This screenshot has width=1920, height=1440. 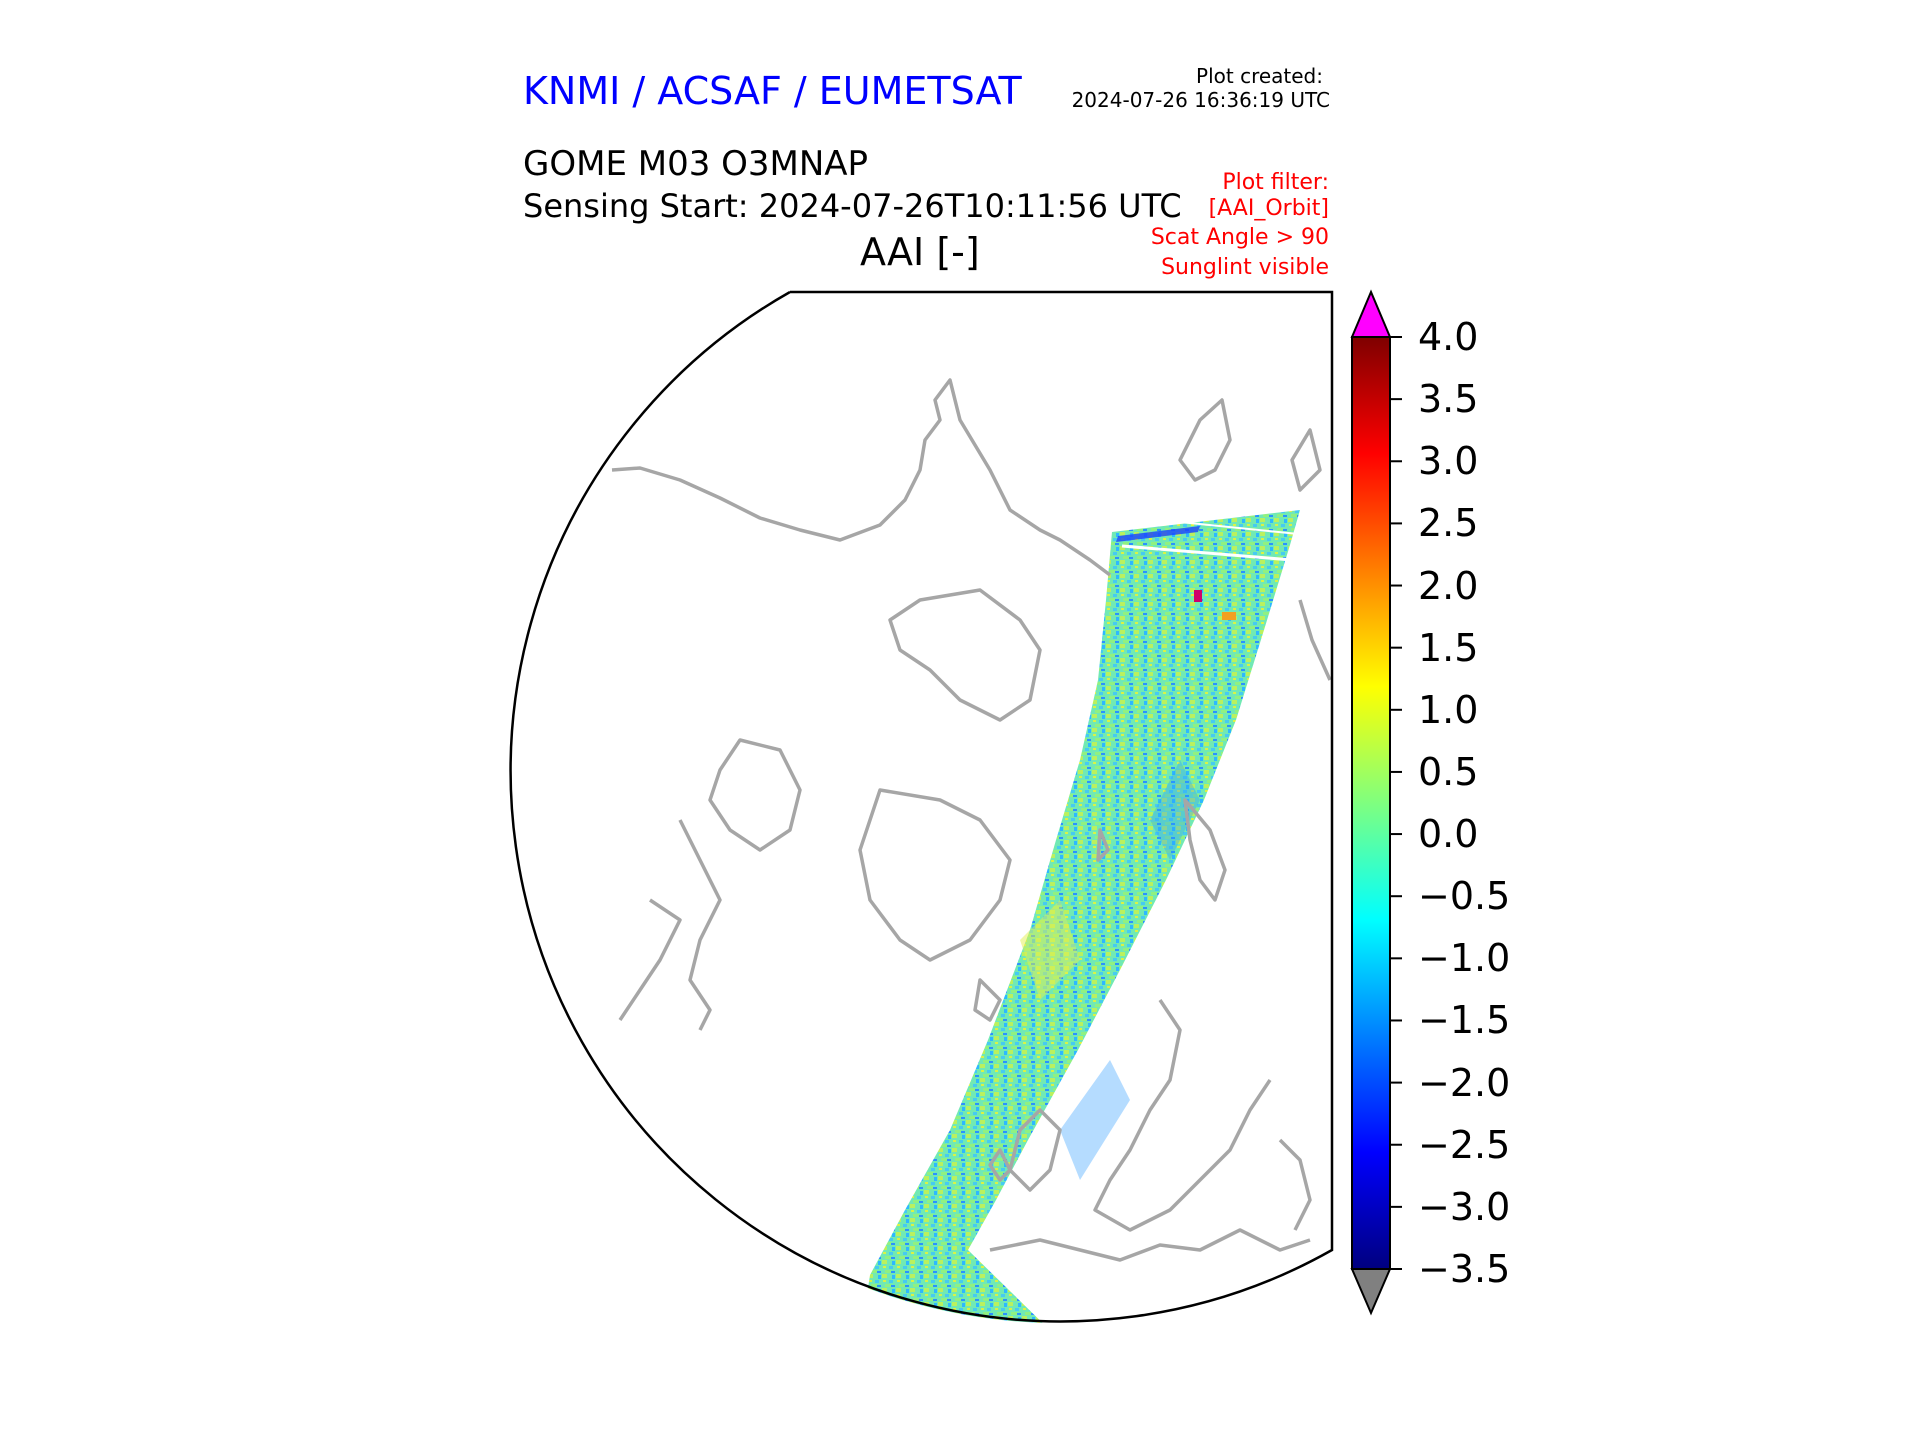 I want to click on filter-aai-orbit: [AAI_Orbit], so click(x=1268, y=208).